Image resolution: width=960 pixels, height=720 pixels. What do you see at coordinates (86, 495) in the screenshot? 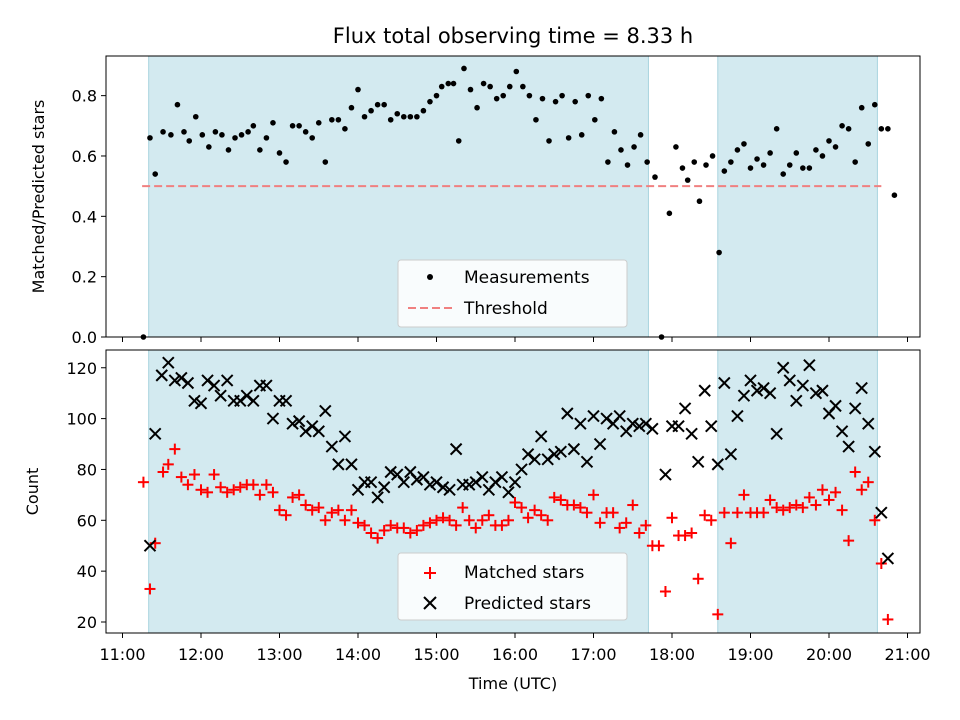
I see `bottom-y-ticks: 20 40 60 80 100 120` at bounding box center [86, 495].